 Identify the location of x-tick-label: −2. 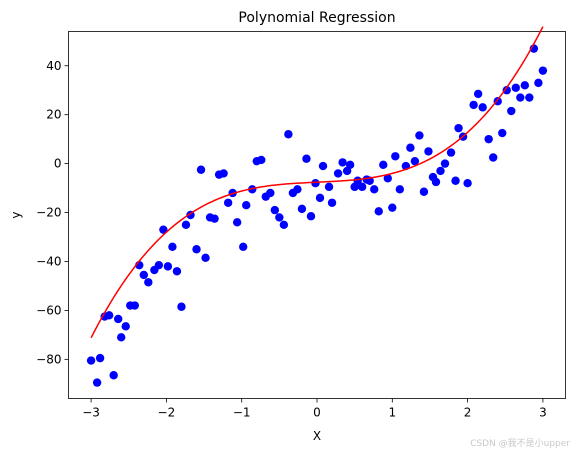
(167, 413).